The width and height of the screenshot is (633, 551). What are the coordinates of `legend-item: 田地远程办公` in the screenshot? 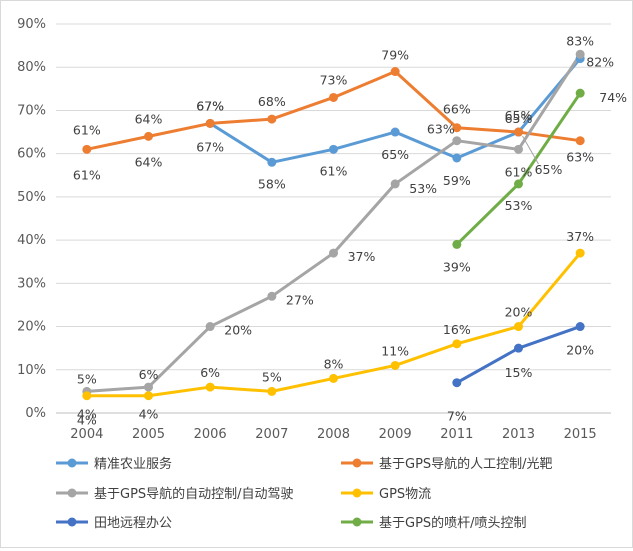 It's located at (114, 523).